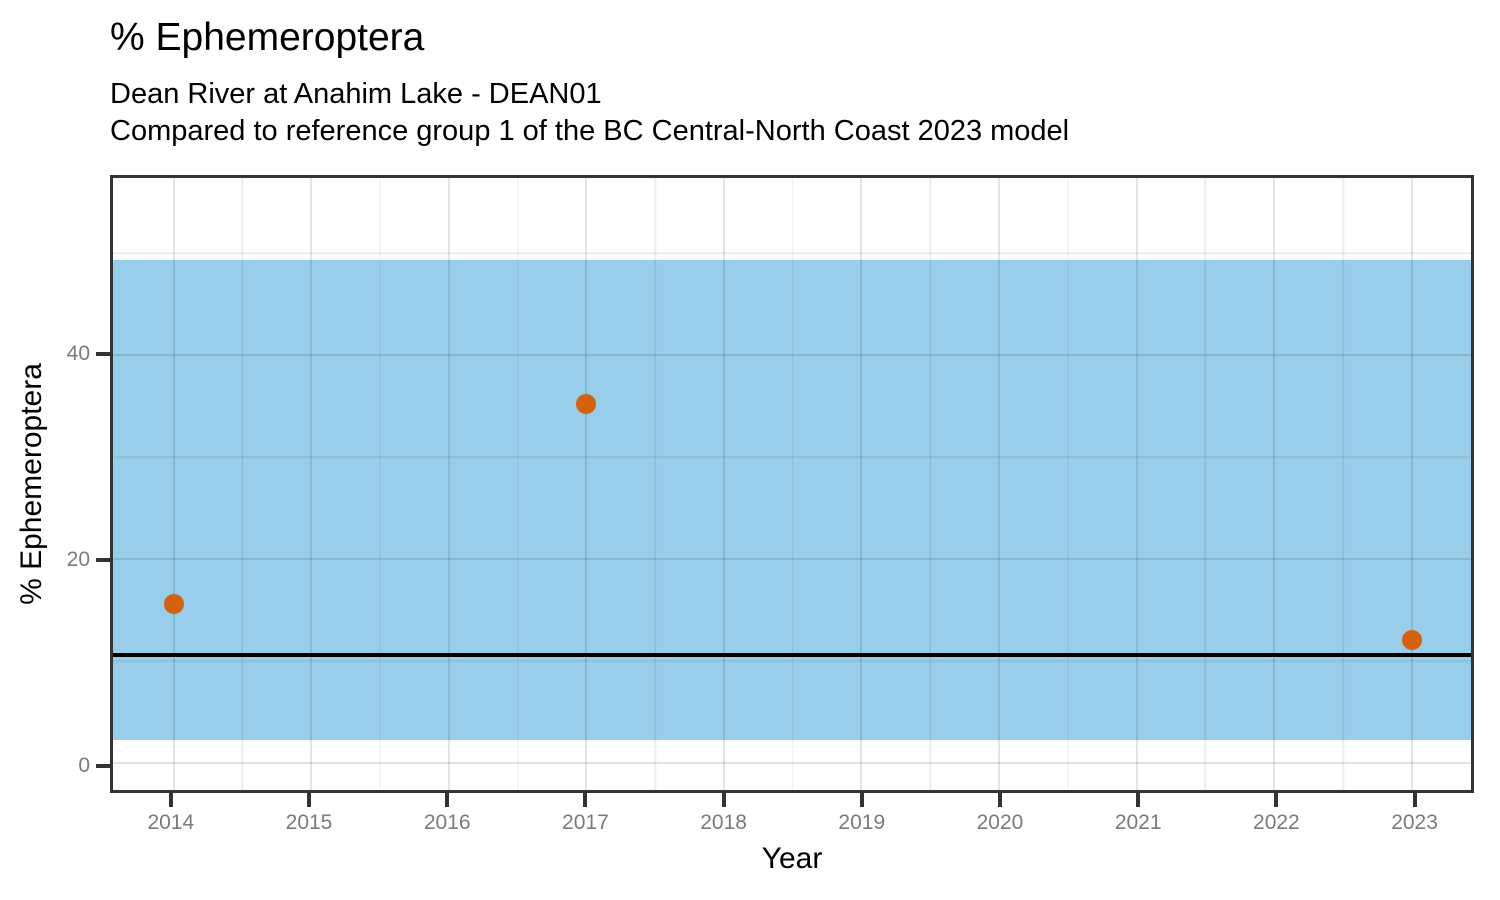  Describe the element at coordinates (1000, 822) in the screenshot. I see `x-tick-label: 2020` at that location.